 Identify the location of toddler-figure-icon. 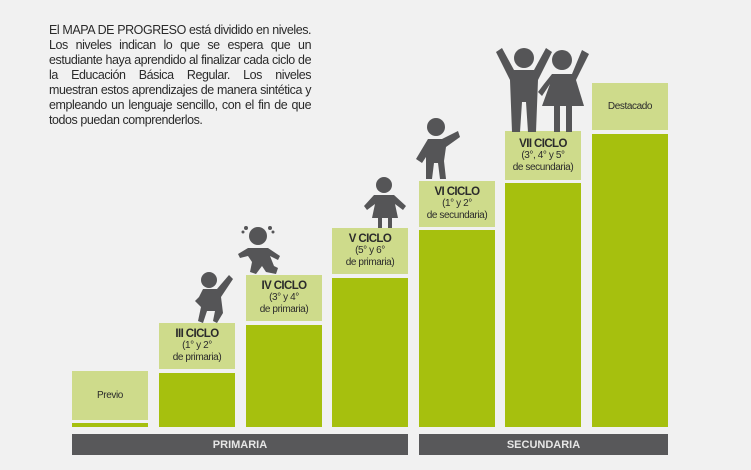
(214, 297).